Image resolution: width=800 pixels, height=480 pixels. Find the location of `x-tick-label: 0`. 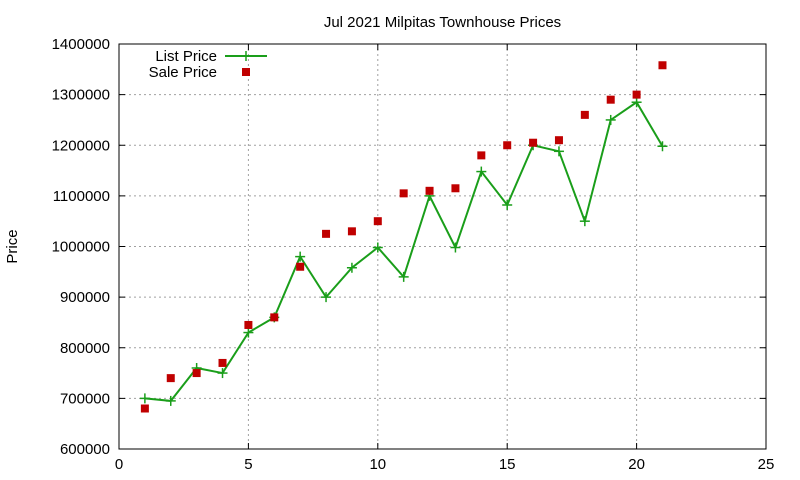

x-tick-label: 0 is located at coordinates (119, 464).